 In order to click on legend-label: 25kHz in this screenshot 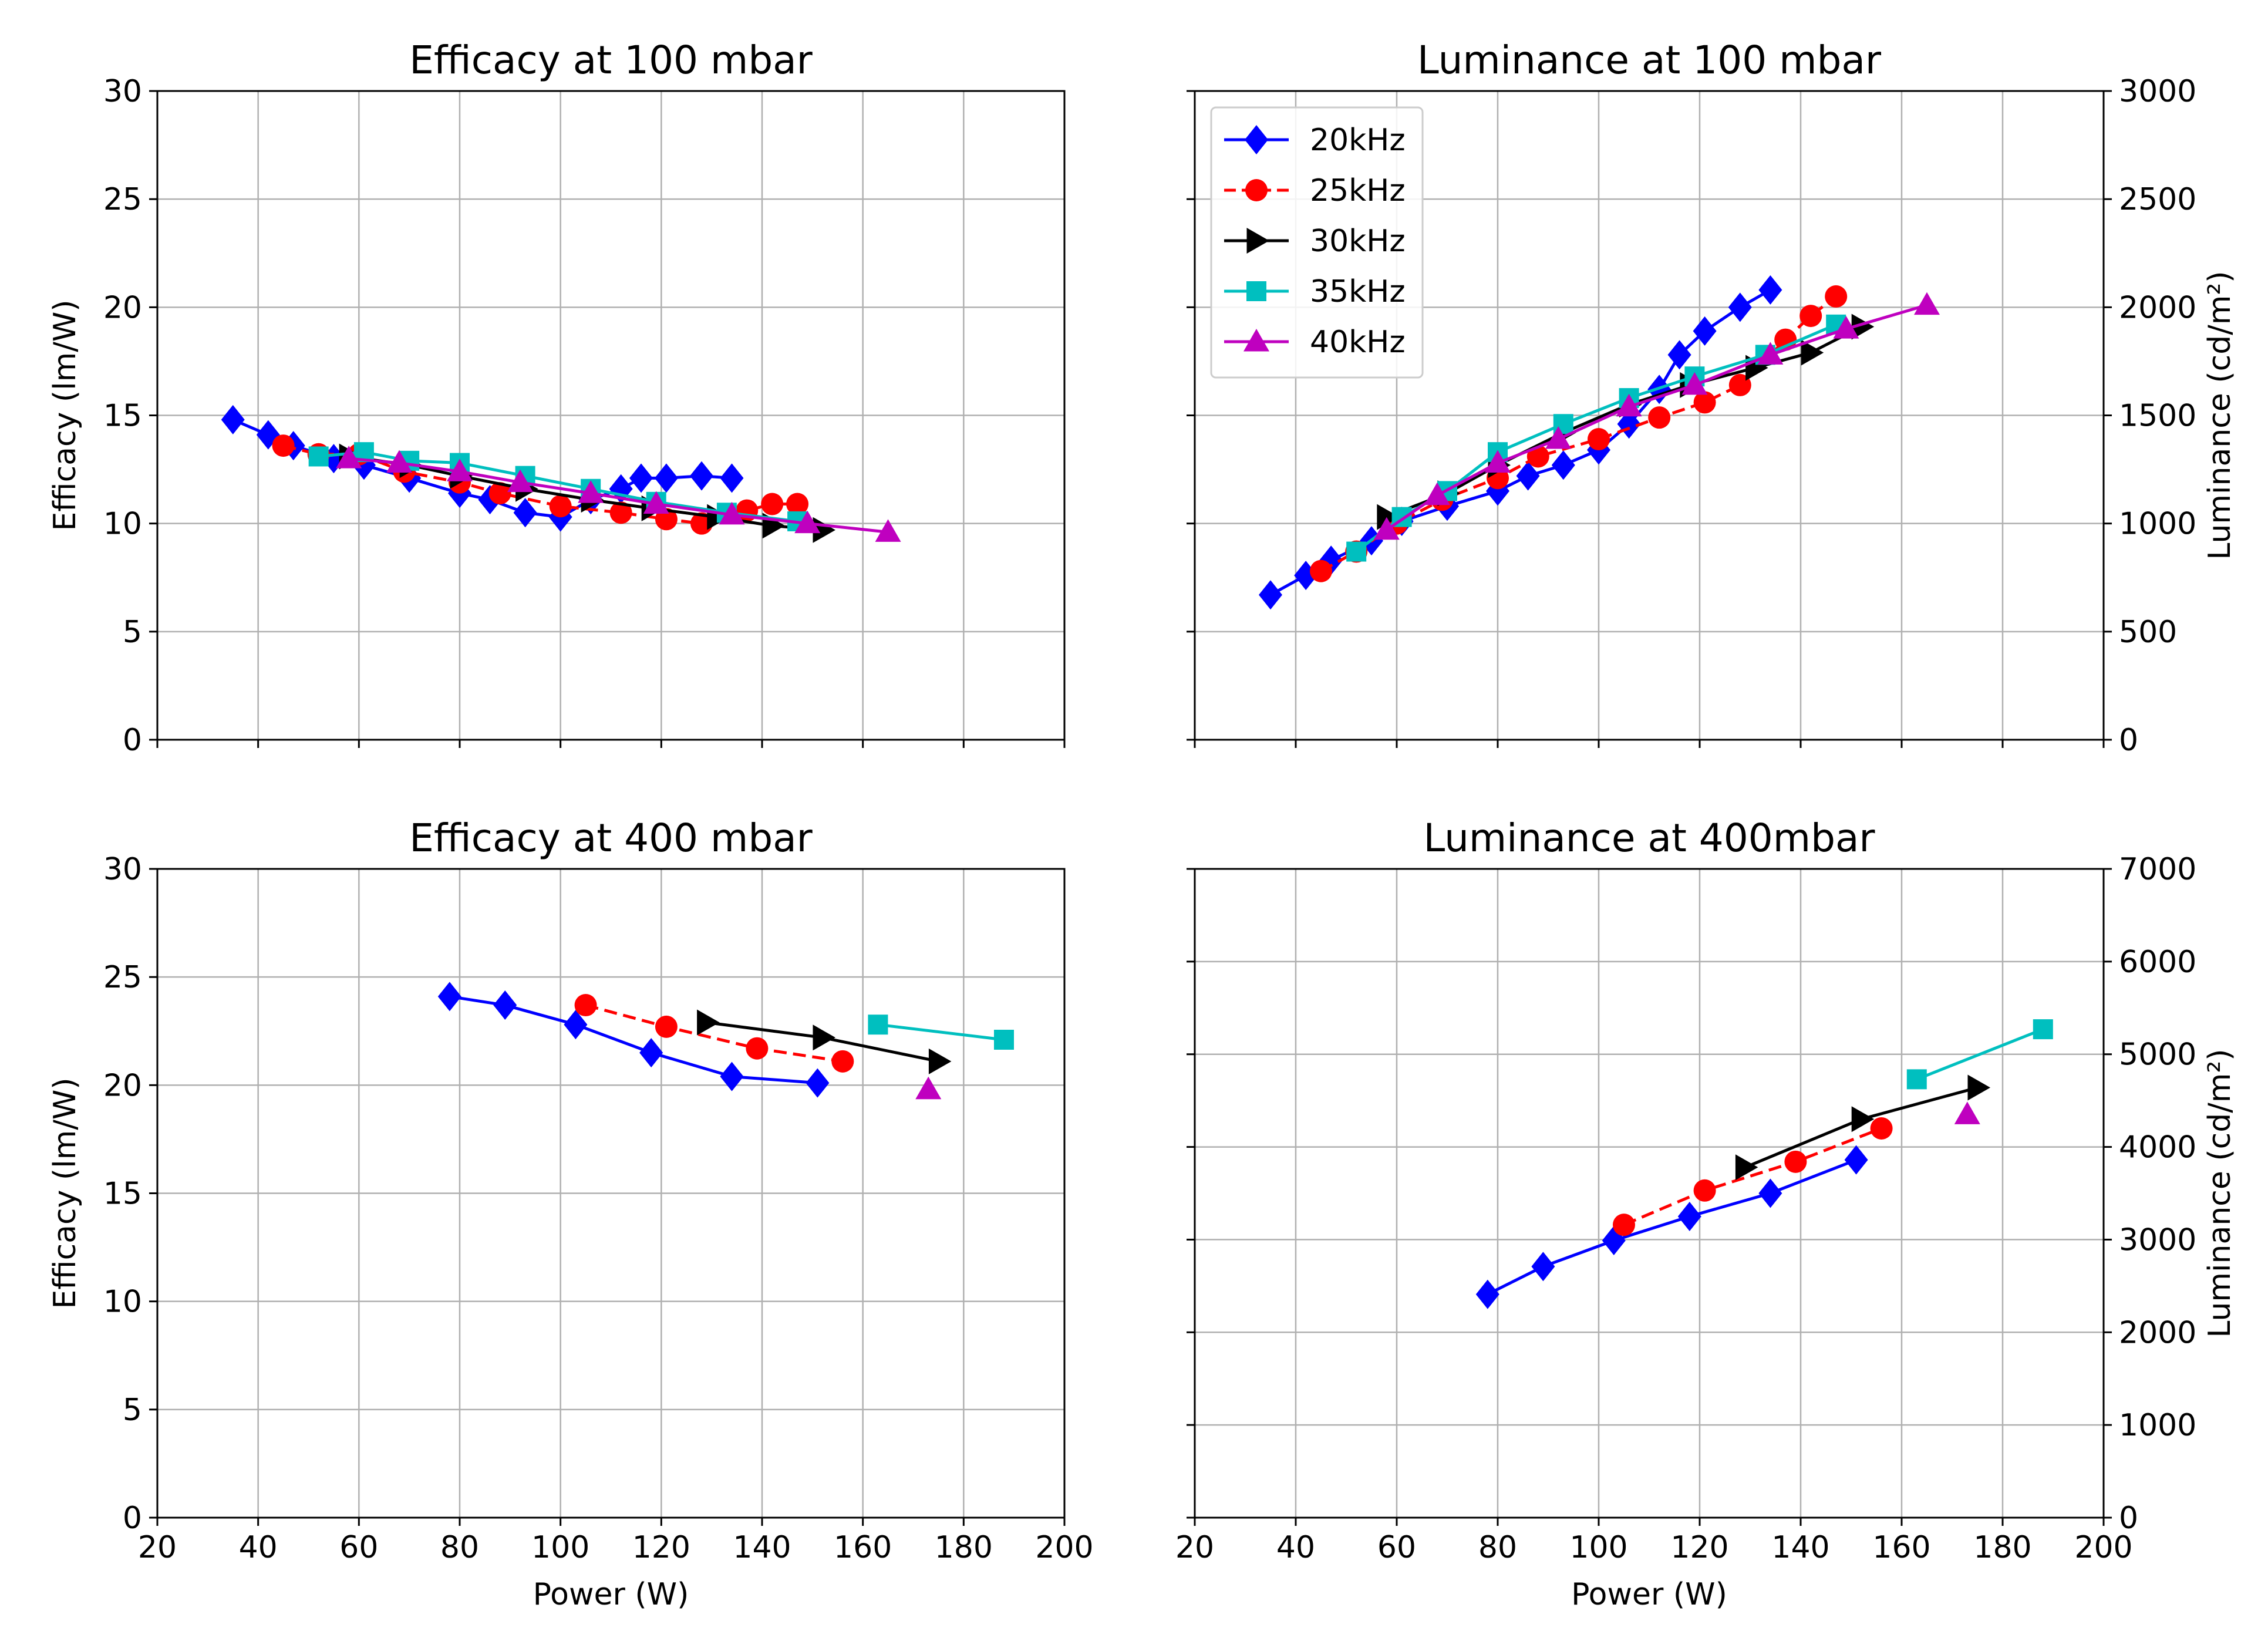, I will do `click(1358, 190)`.